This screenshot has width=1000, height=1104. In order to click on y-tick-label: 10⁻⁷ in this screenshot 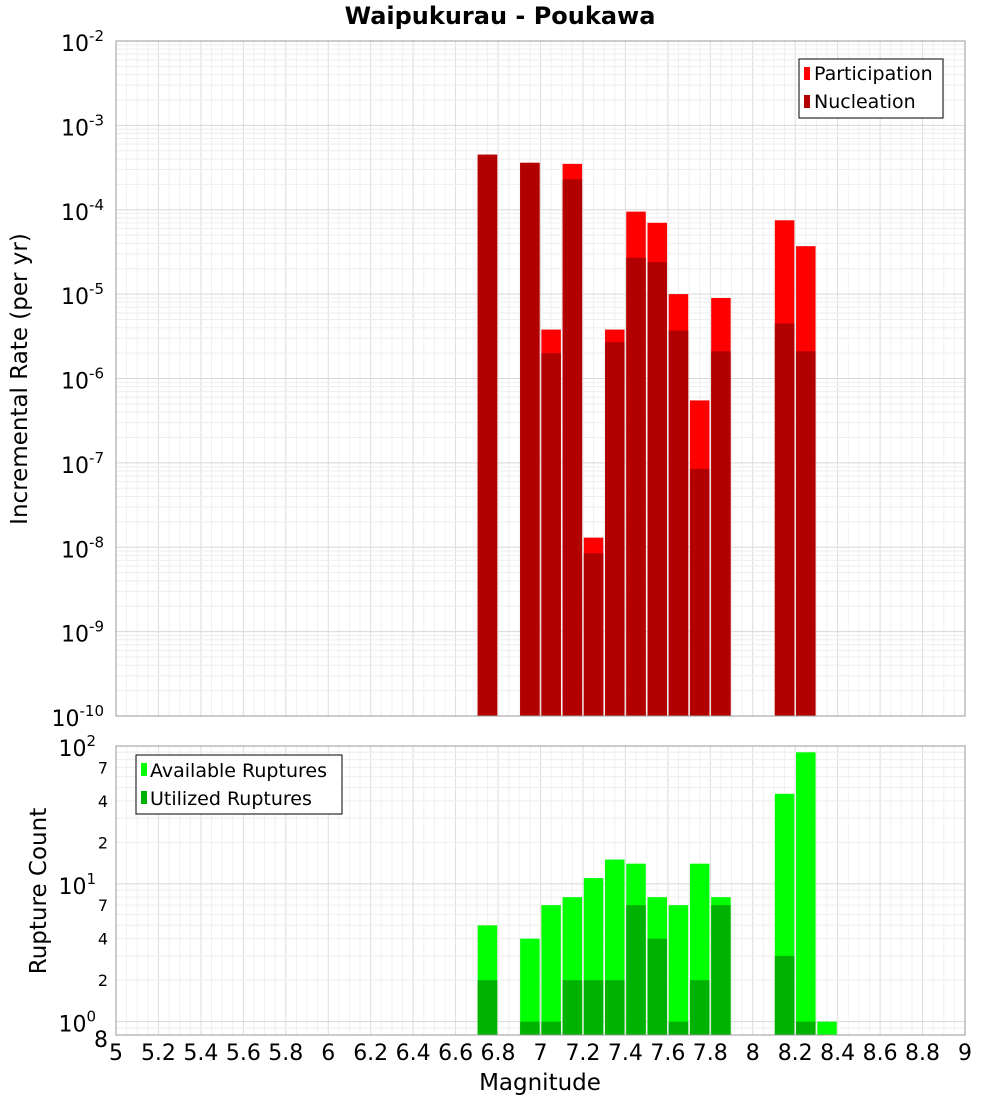, I will do `click(82, 464)`.